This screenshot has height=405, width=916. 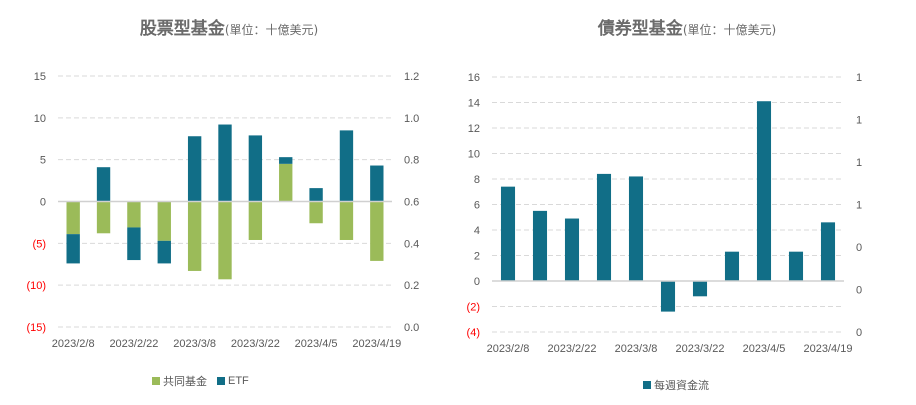 I want to click on y-tick-label: 15, so click(x=40, y=77).